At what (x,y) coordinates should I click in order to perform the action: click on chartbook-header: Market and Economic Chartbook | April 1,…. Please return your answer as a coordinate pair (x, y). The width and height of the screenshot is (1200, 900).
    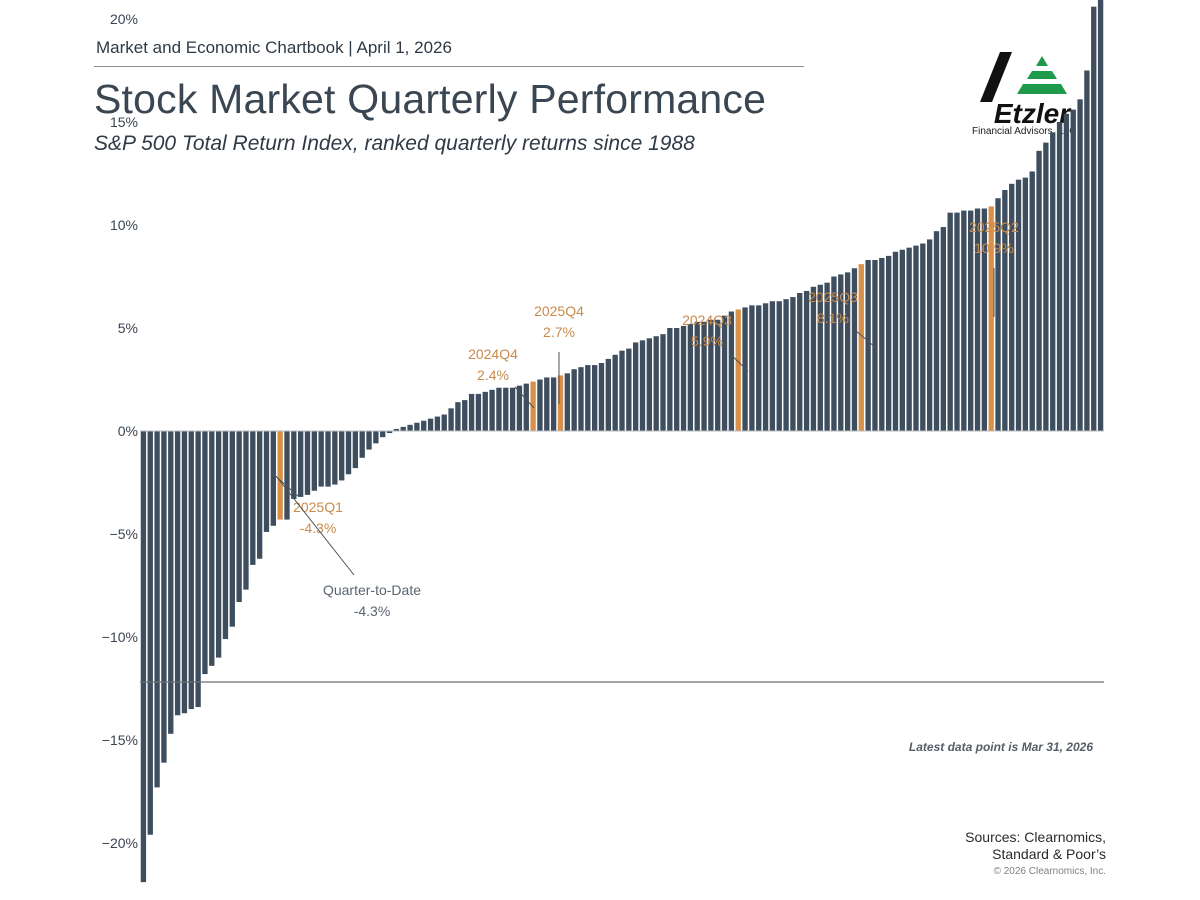
    Looking at the image, I should click on (274, 47).